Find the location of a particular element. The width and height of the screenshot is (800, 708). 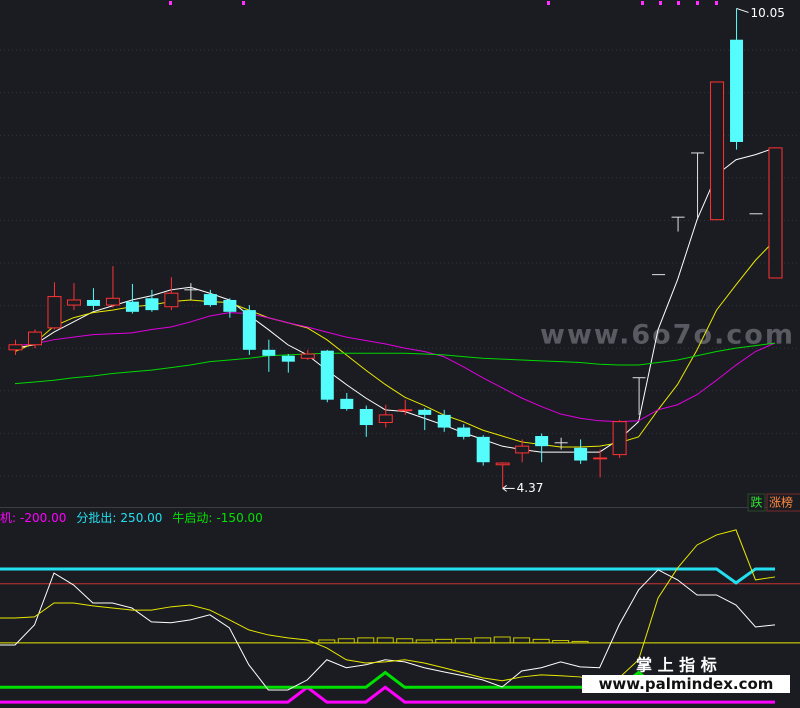

legend-name: 分批出: is located at coordinates (96, 517).